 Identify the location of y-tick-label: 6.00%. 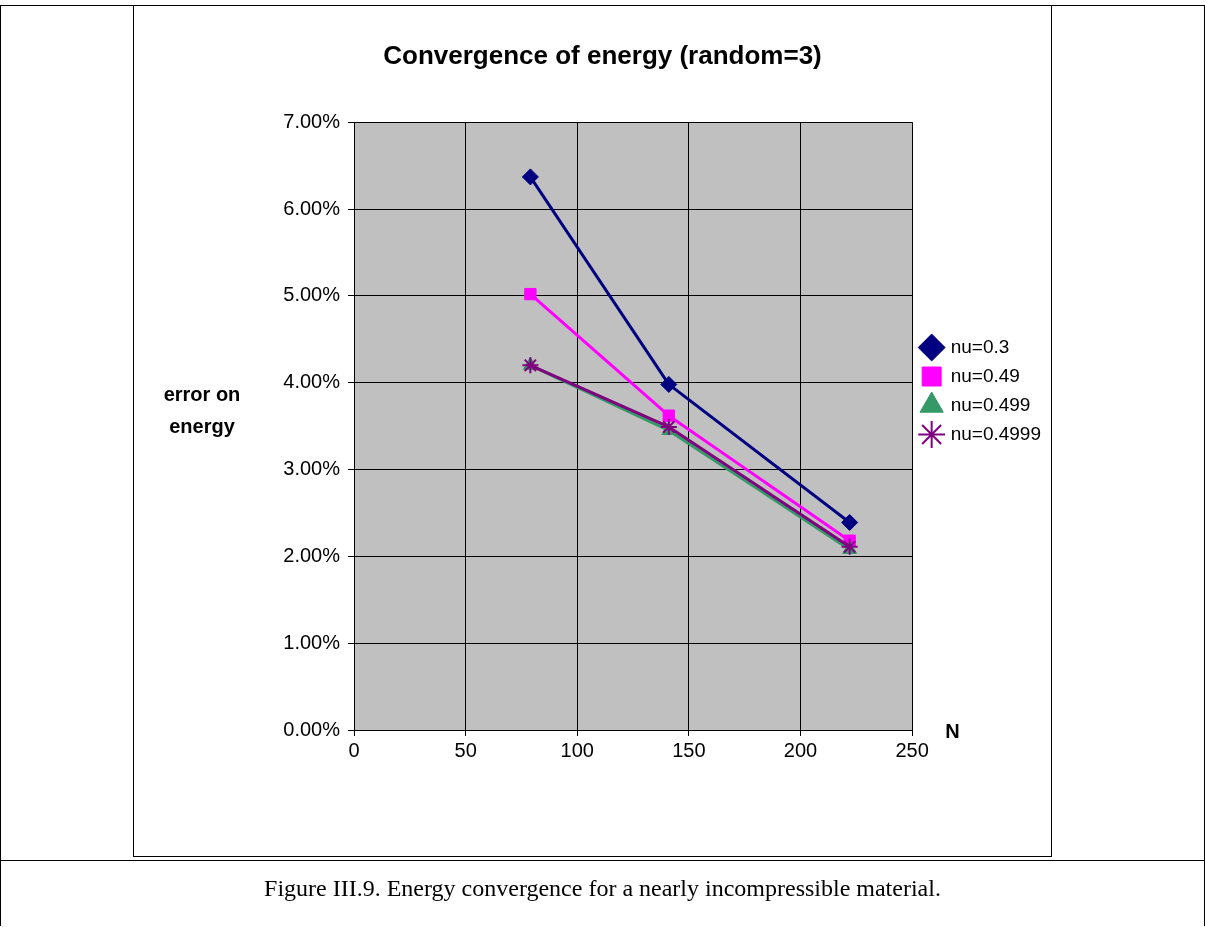
(312, 207).